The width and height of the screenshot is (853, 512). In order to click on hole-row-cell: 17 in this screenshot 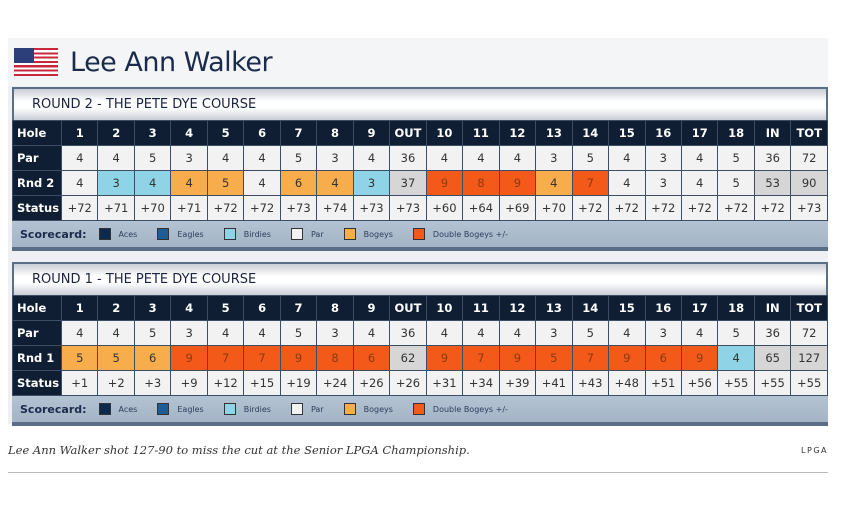, I will do `click(699, 308)`.